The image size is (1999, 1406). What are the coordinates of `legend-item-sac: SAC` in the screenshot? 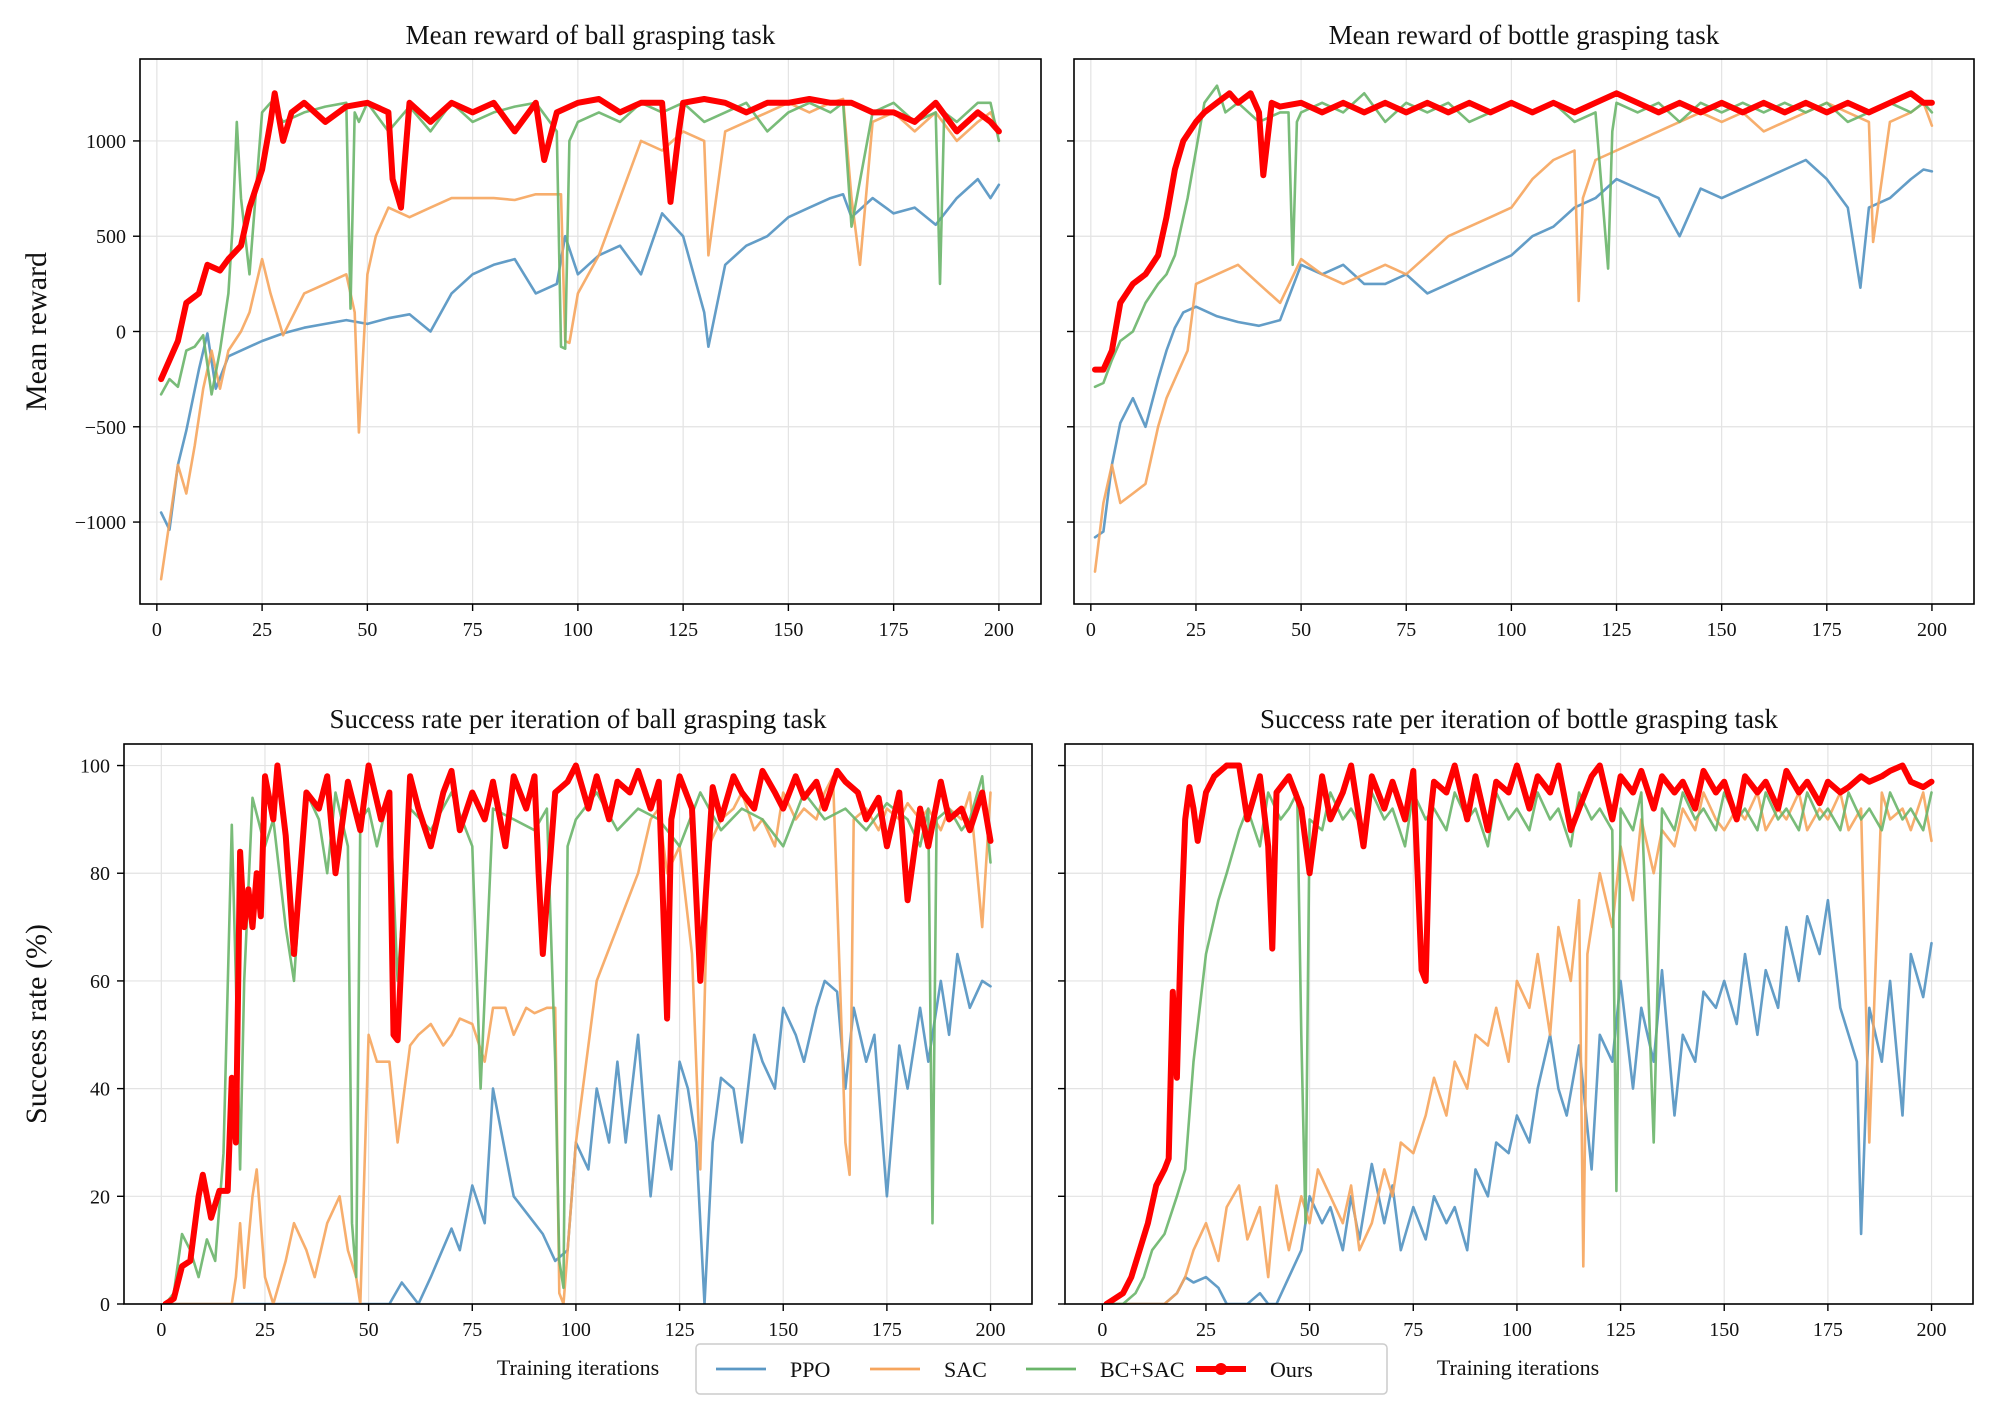 It's located at (928, 1369).